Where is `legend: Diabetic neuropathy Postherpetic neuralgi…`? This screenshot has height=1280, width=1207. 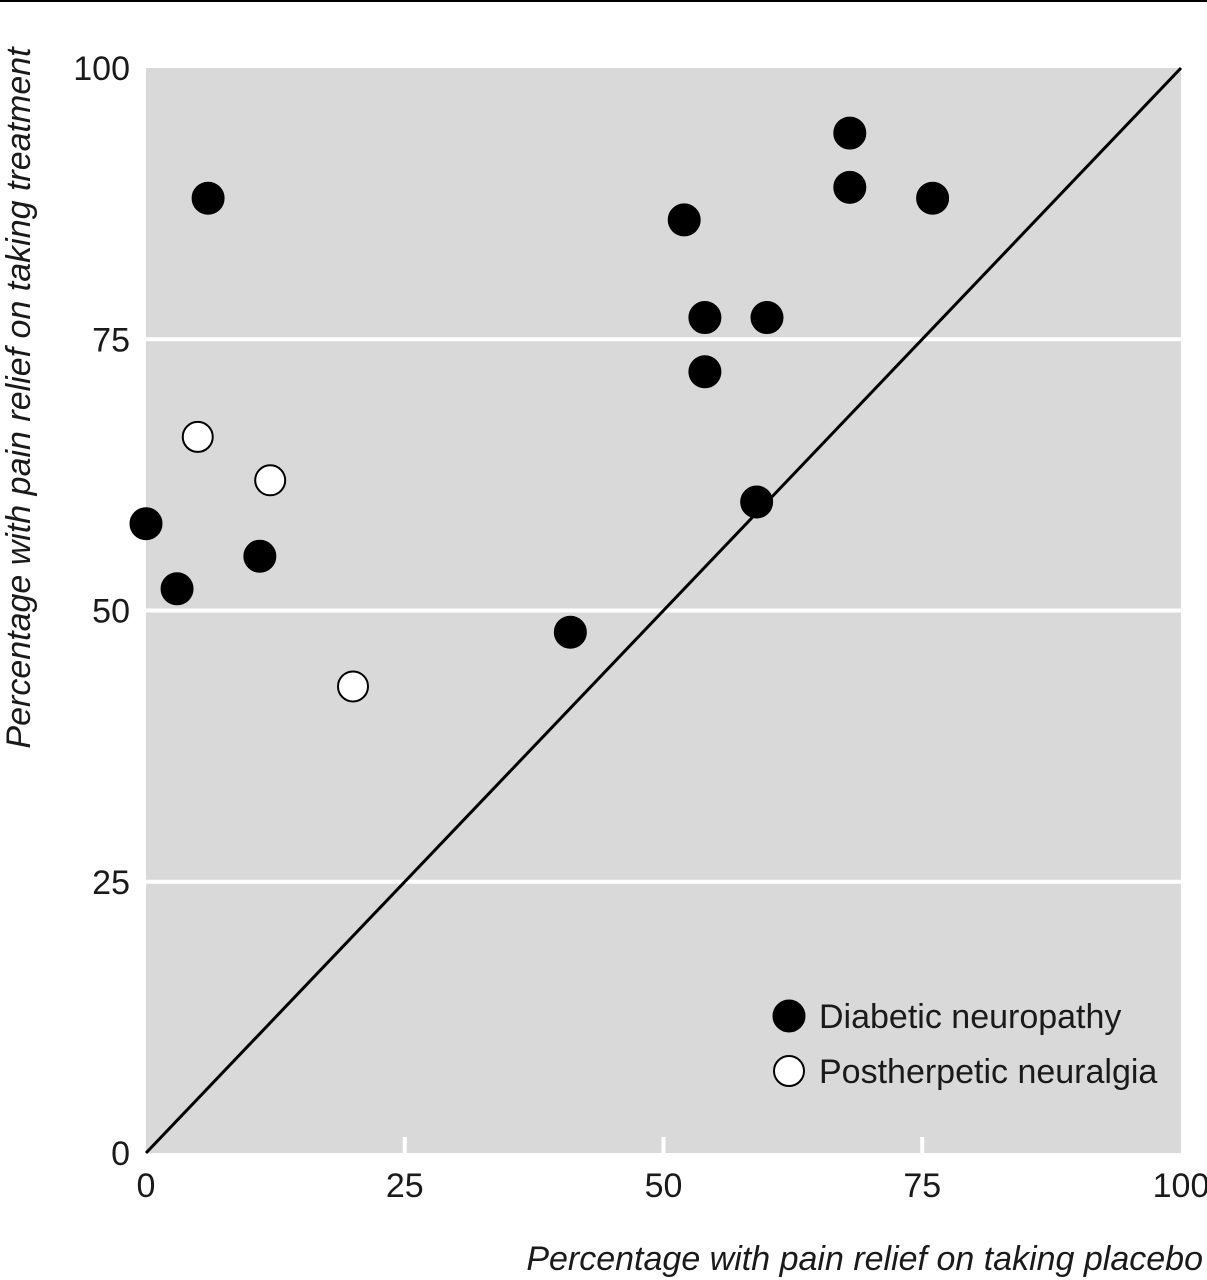
legend: Diabetic neuropathy Postherpetic neuralgi… is located at coordinates (964, 1044).